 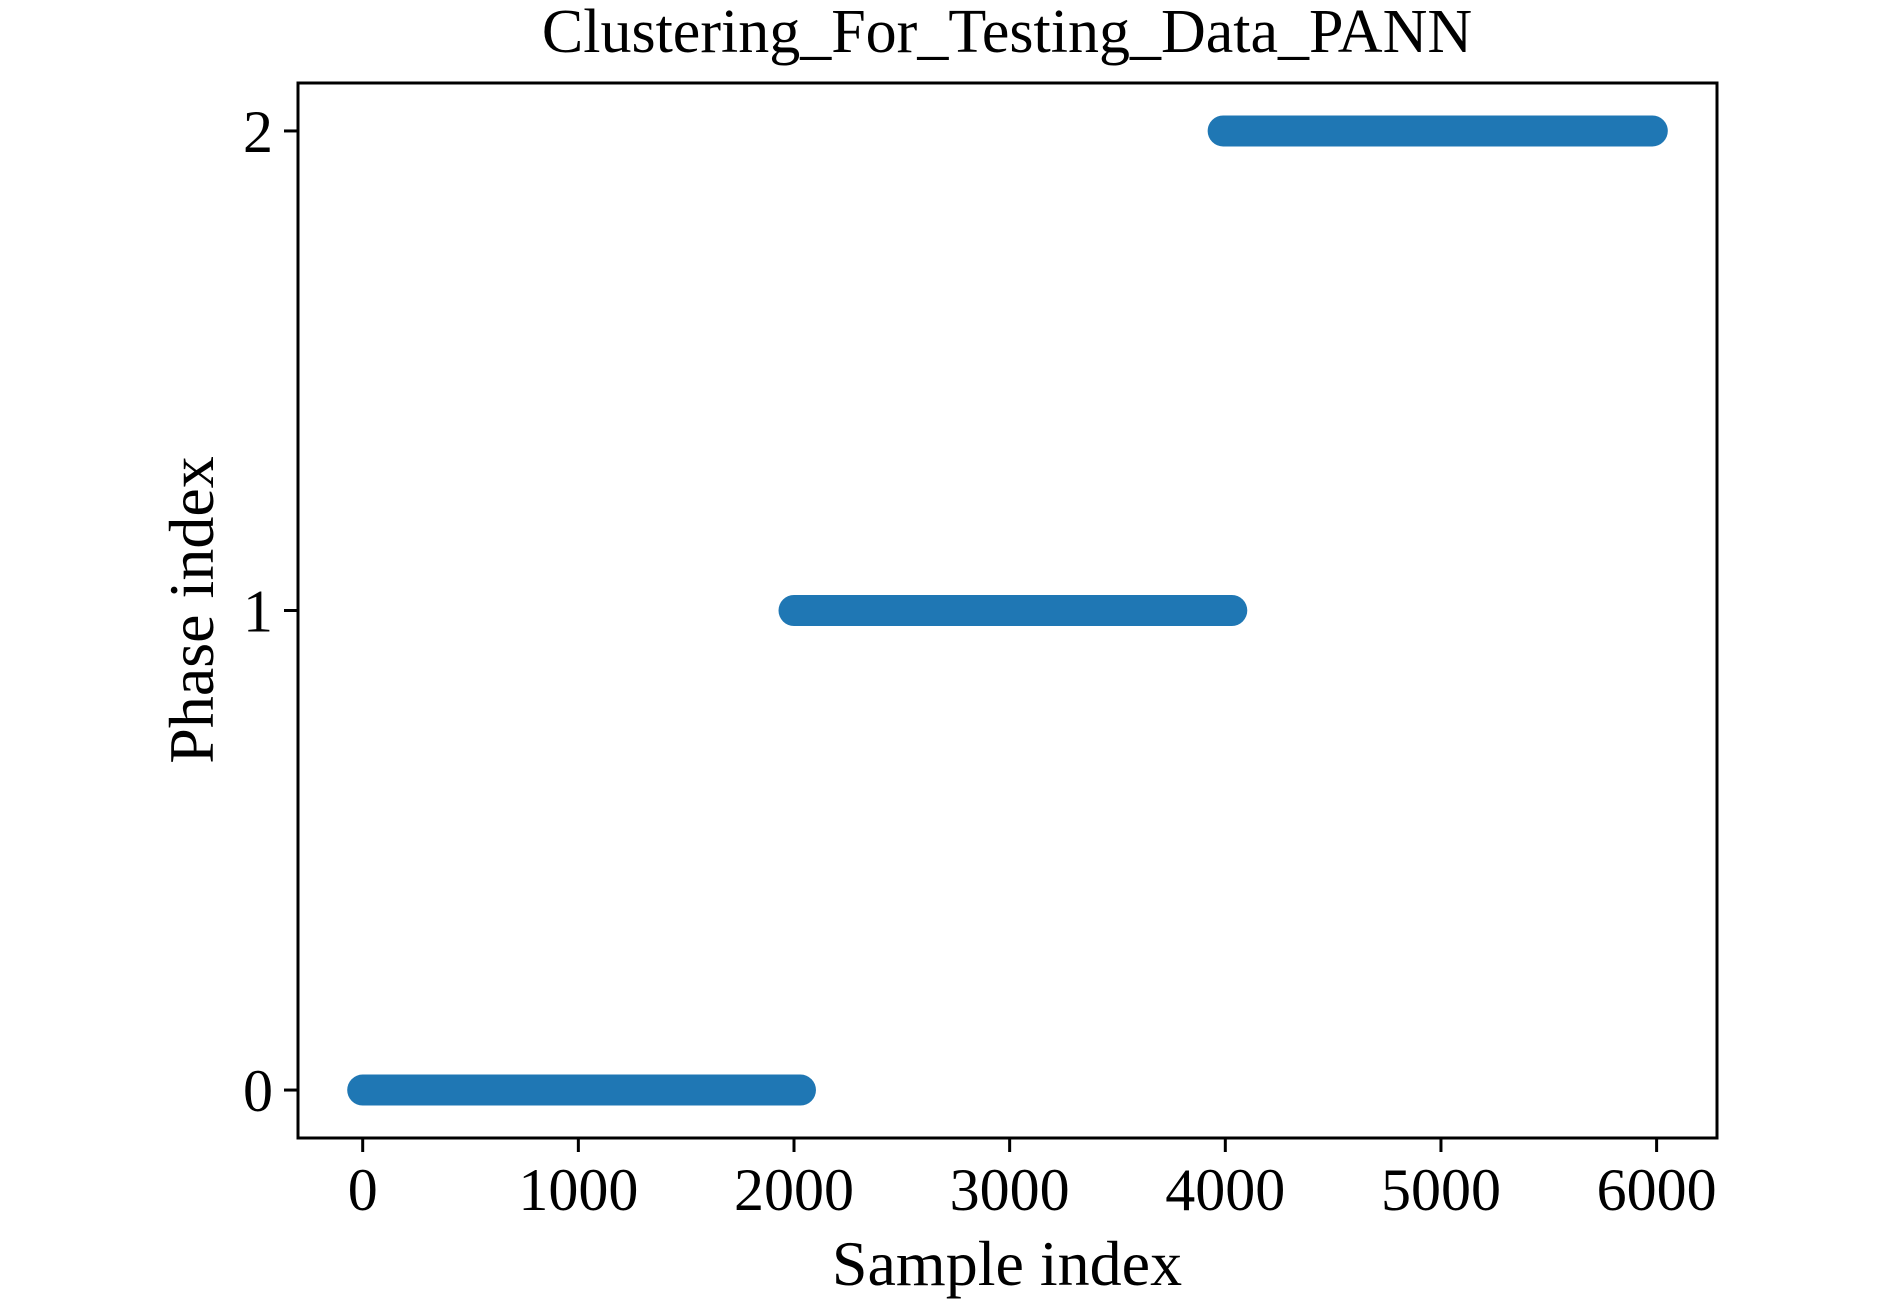 What do you see at coordinates (1010, 1190) in the screenshot?
I see `x-tick-label: 3000` at bounding box center [1010, 1190].